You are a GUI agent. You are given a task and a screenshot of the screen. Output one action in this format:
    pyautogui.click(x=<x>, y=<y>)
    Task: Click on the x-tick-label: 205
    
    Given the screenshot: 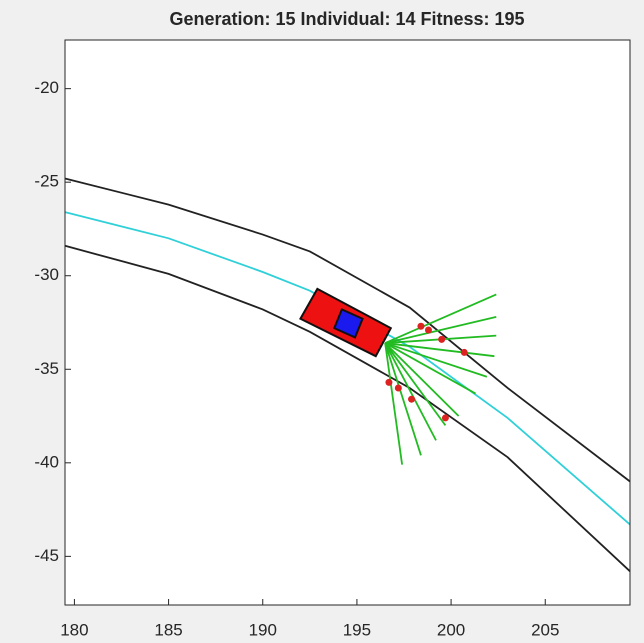 What is the action you would take?
    pyautogui.click(x=545, y=629)
    